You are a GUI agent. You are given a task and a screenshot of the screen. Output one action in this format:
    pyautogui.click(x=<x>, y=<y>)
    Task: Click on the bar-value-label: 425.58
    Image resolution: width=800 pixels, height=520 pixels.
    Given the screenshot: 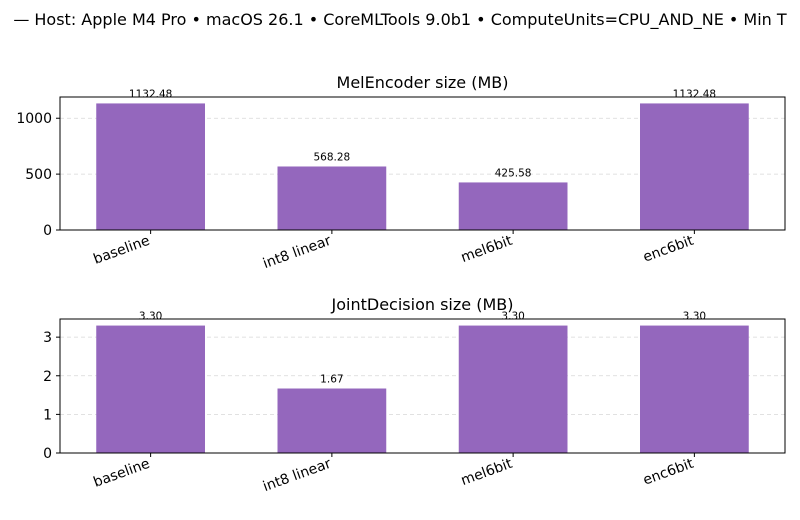 What is the action you would take?
    pyautogui.click(x=513, y=173)
    